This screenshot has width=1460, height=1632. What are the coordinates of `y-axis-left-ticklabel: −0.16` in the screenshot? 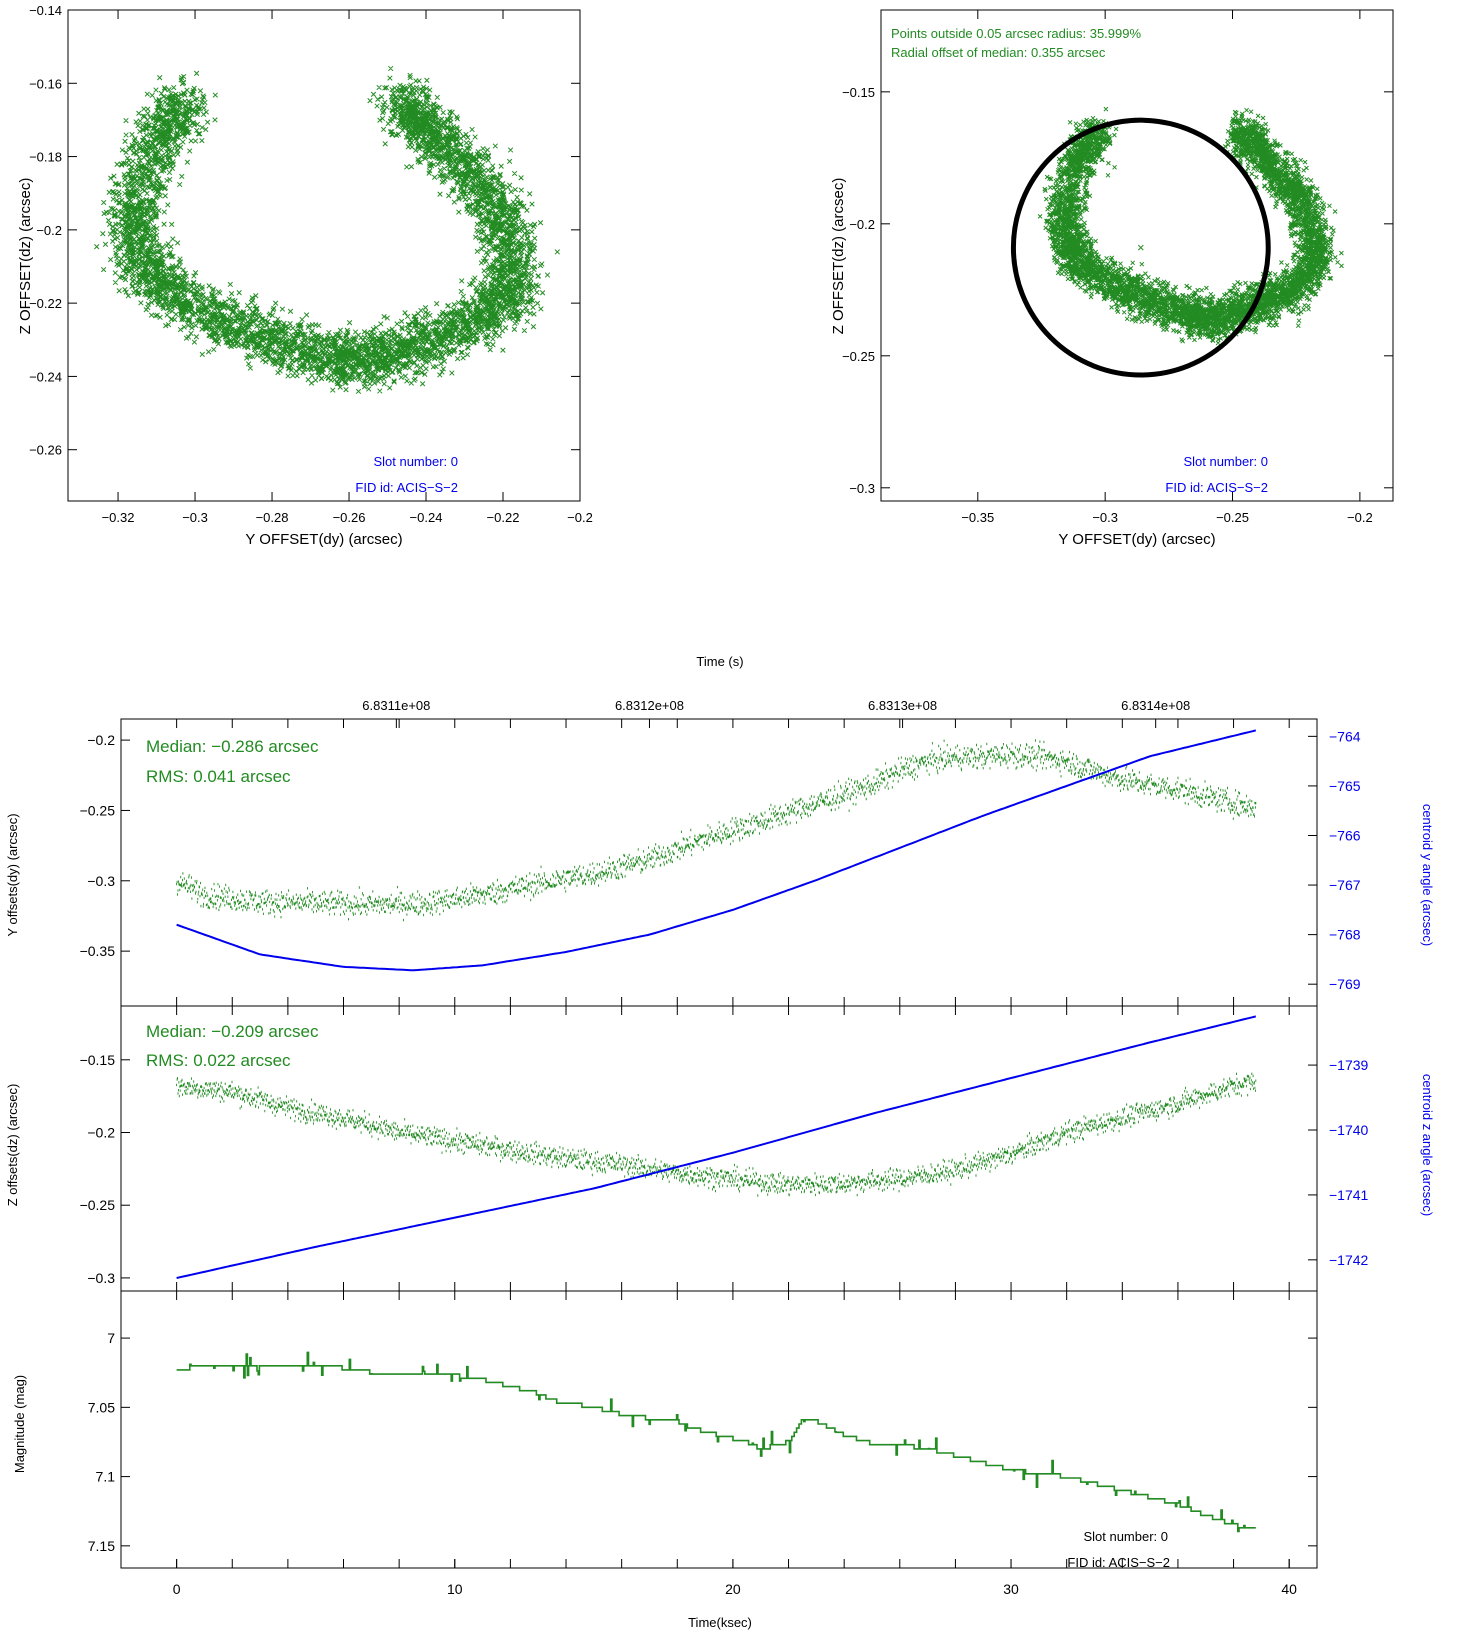 It's located at (45, 83).